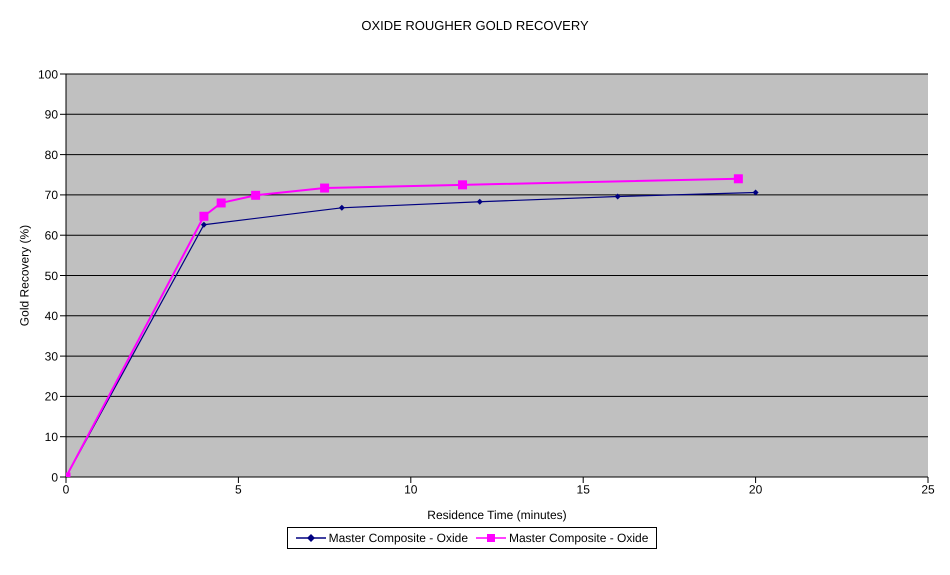  Describe the element at coordinates (928, 489) in the screenshot. I see `x-tick-label: 25` at that location.